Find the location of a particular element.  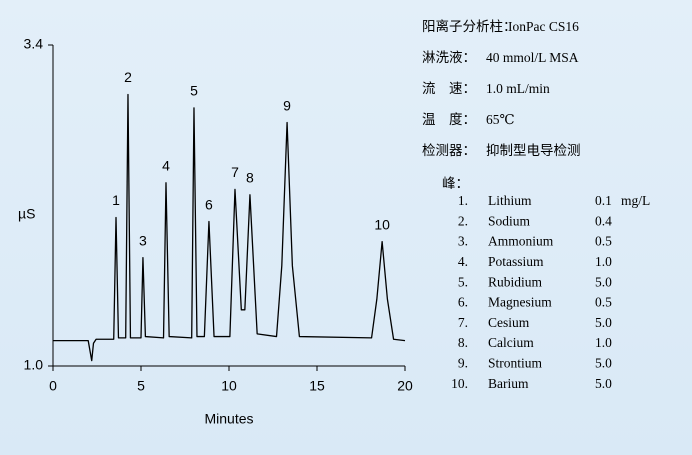

peak-table-cell: 4. is located at coordinates (463, 261).